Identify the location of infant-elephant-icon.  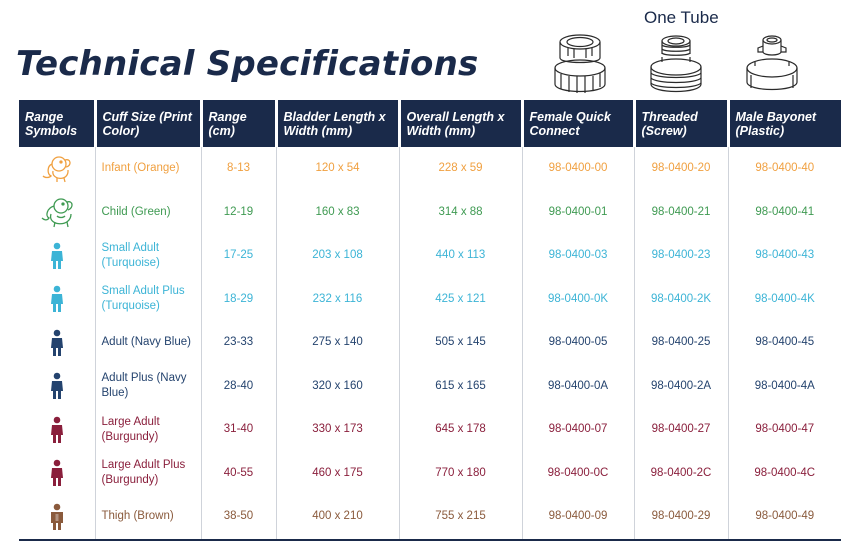
(57, 169).